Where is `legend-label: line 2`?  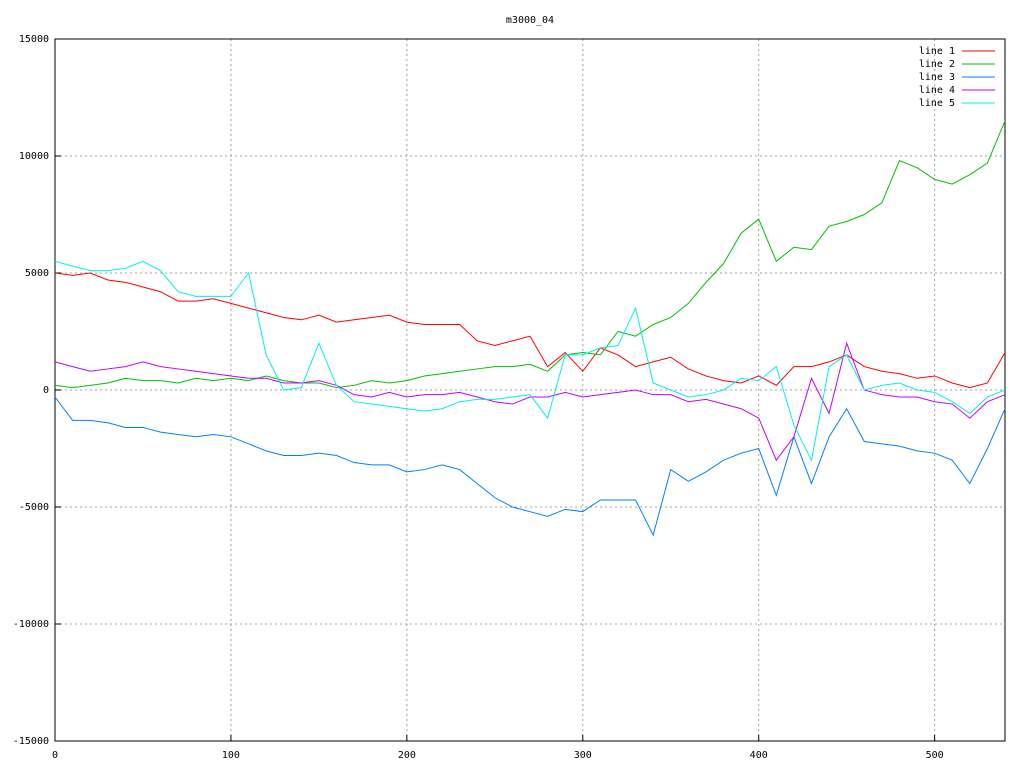 legend-label: line 2 is located at coordinates (937, 64).